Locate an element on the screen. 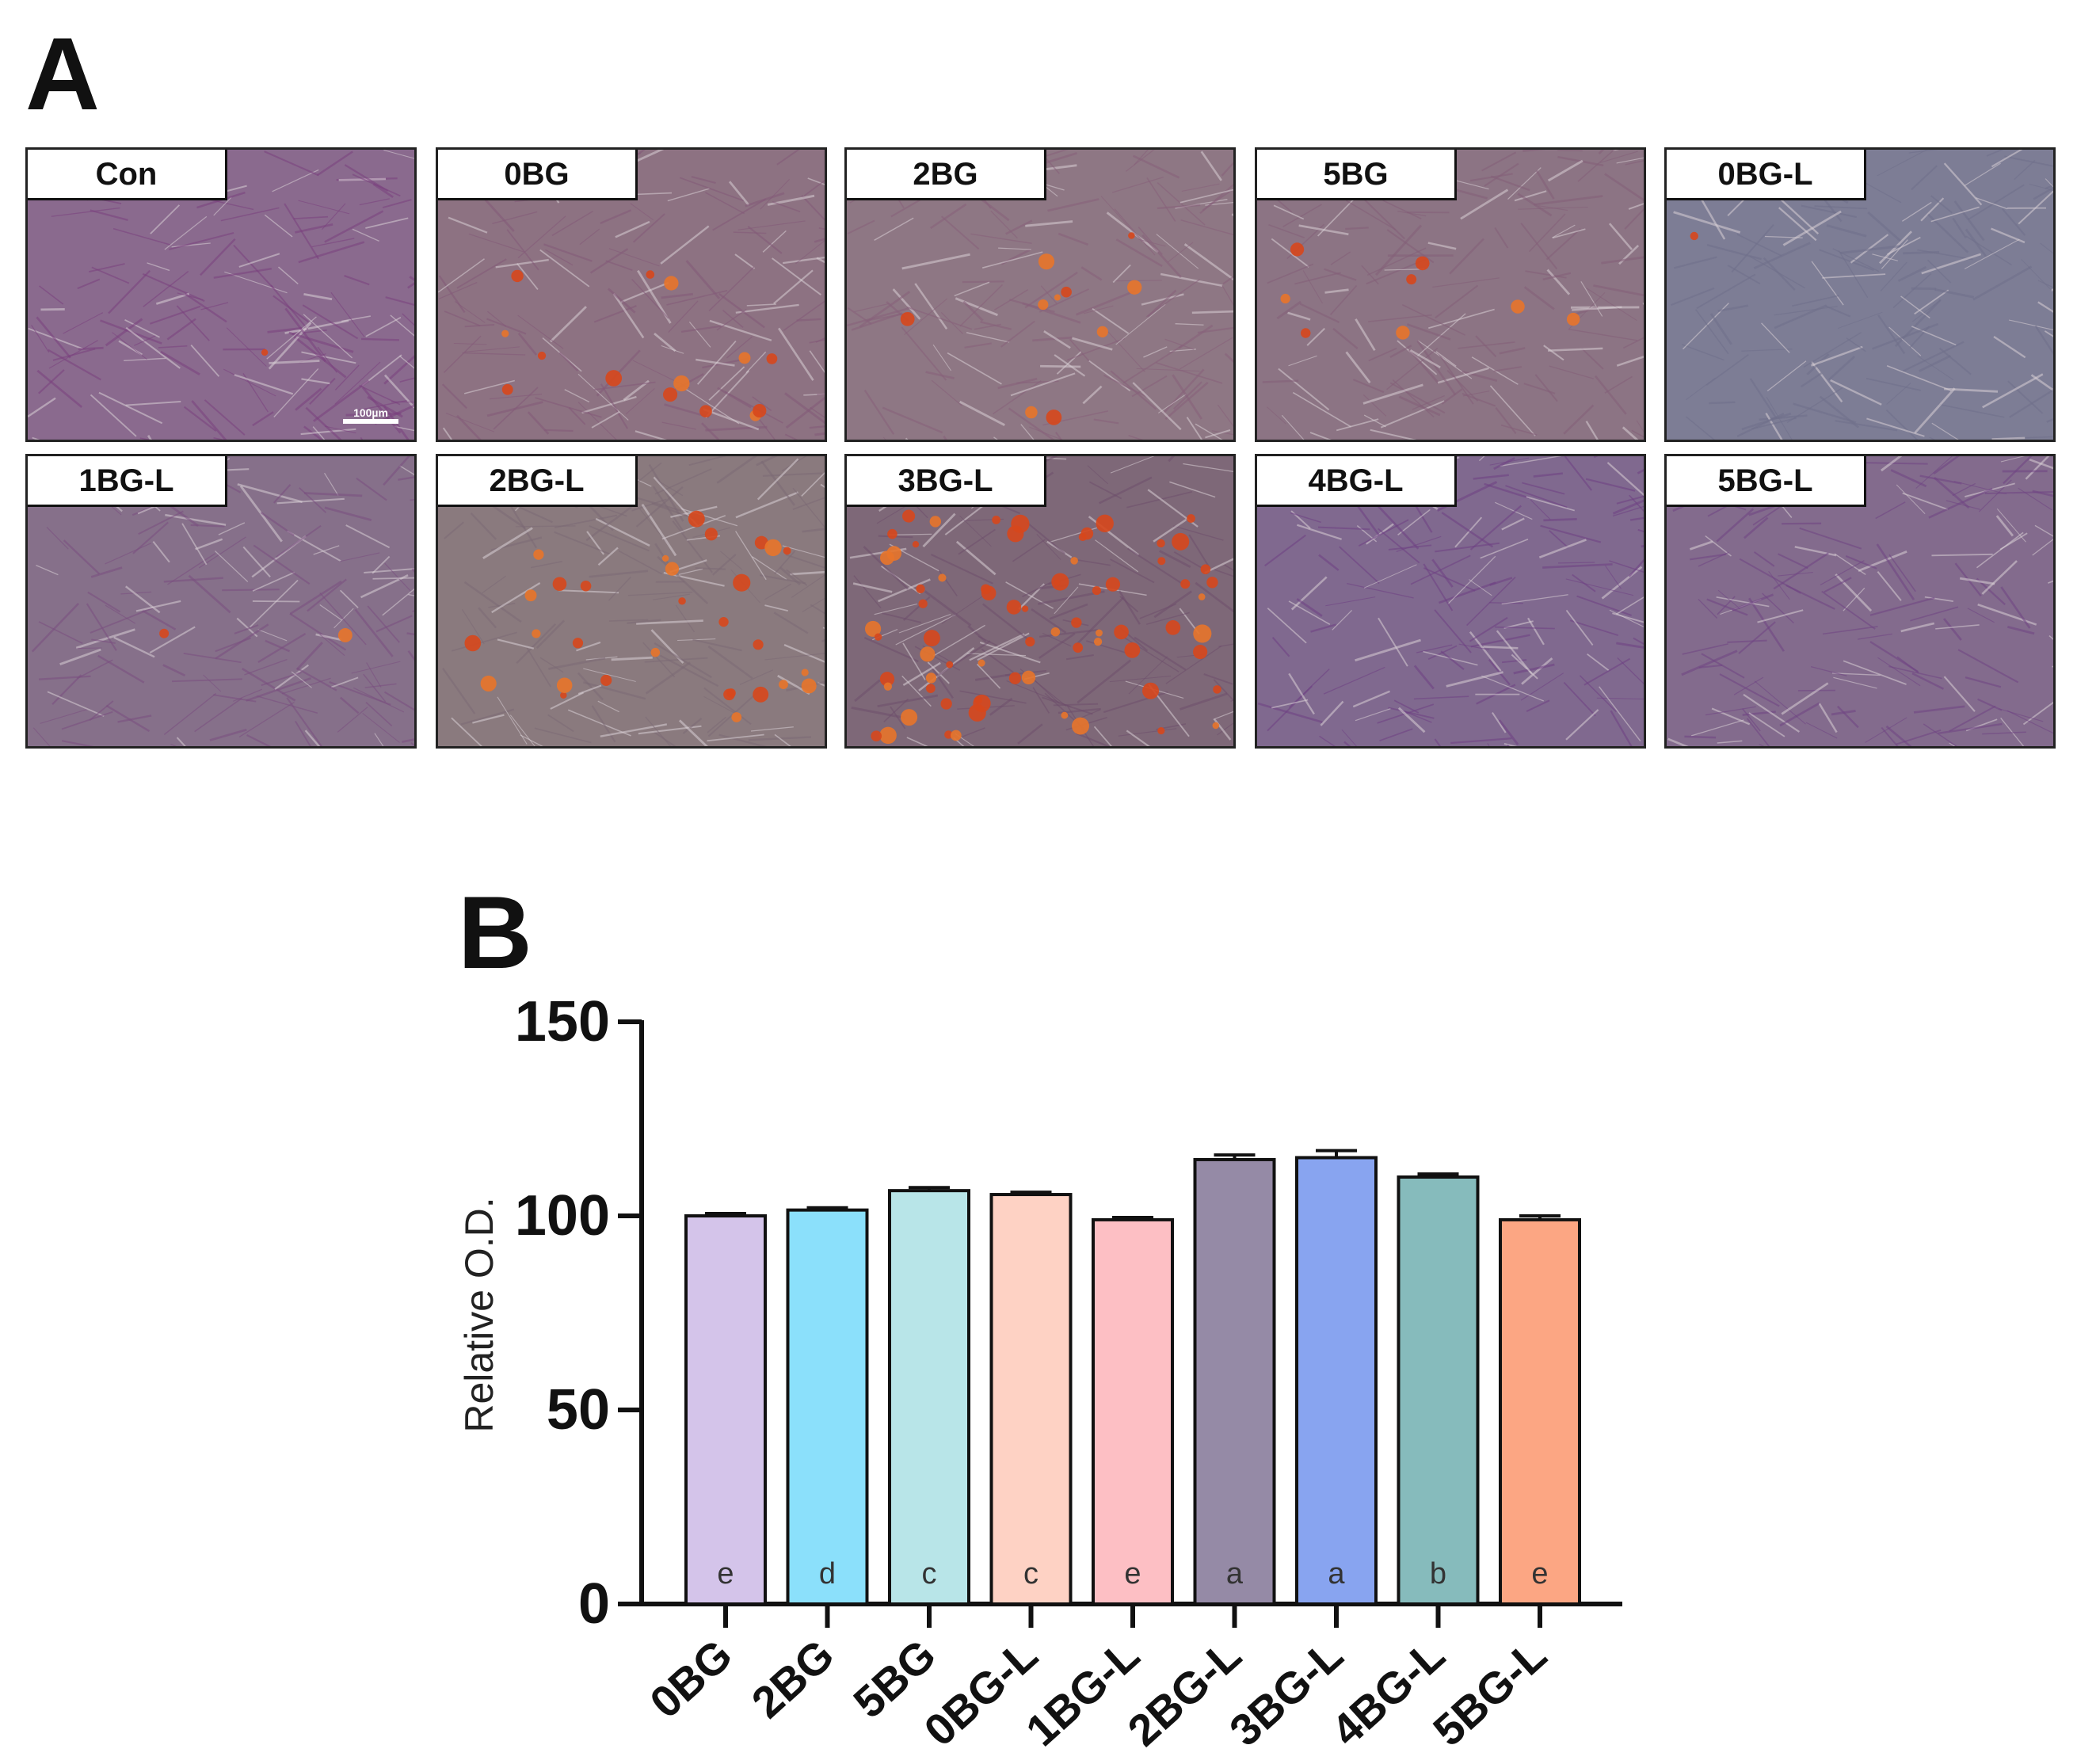  x-tick-label: 0BG is located at coordinates (690, 1679).